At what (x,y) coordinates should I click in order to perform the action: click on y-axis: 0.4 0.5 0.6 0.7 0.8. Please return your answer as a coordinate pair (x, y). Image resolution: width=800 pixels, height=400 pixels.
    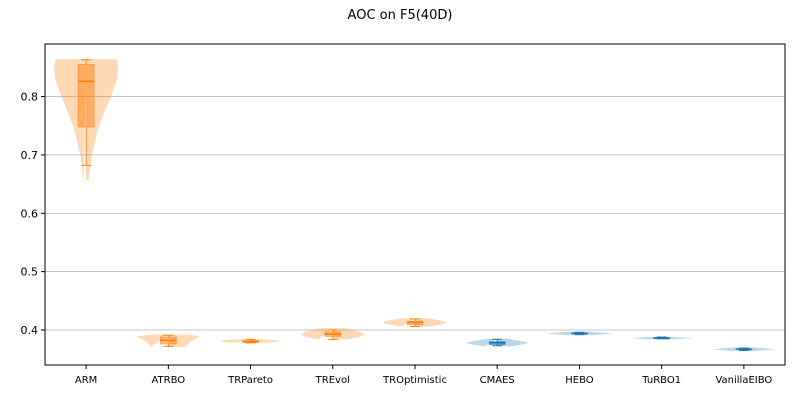
    Looking at the image, I should click on (33, 214).